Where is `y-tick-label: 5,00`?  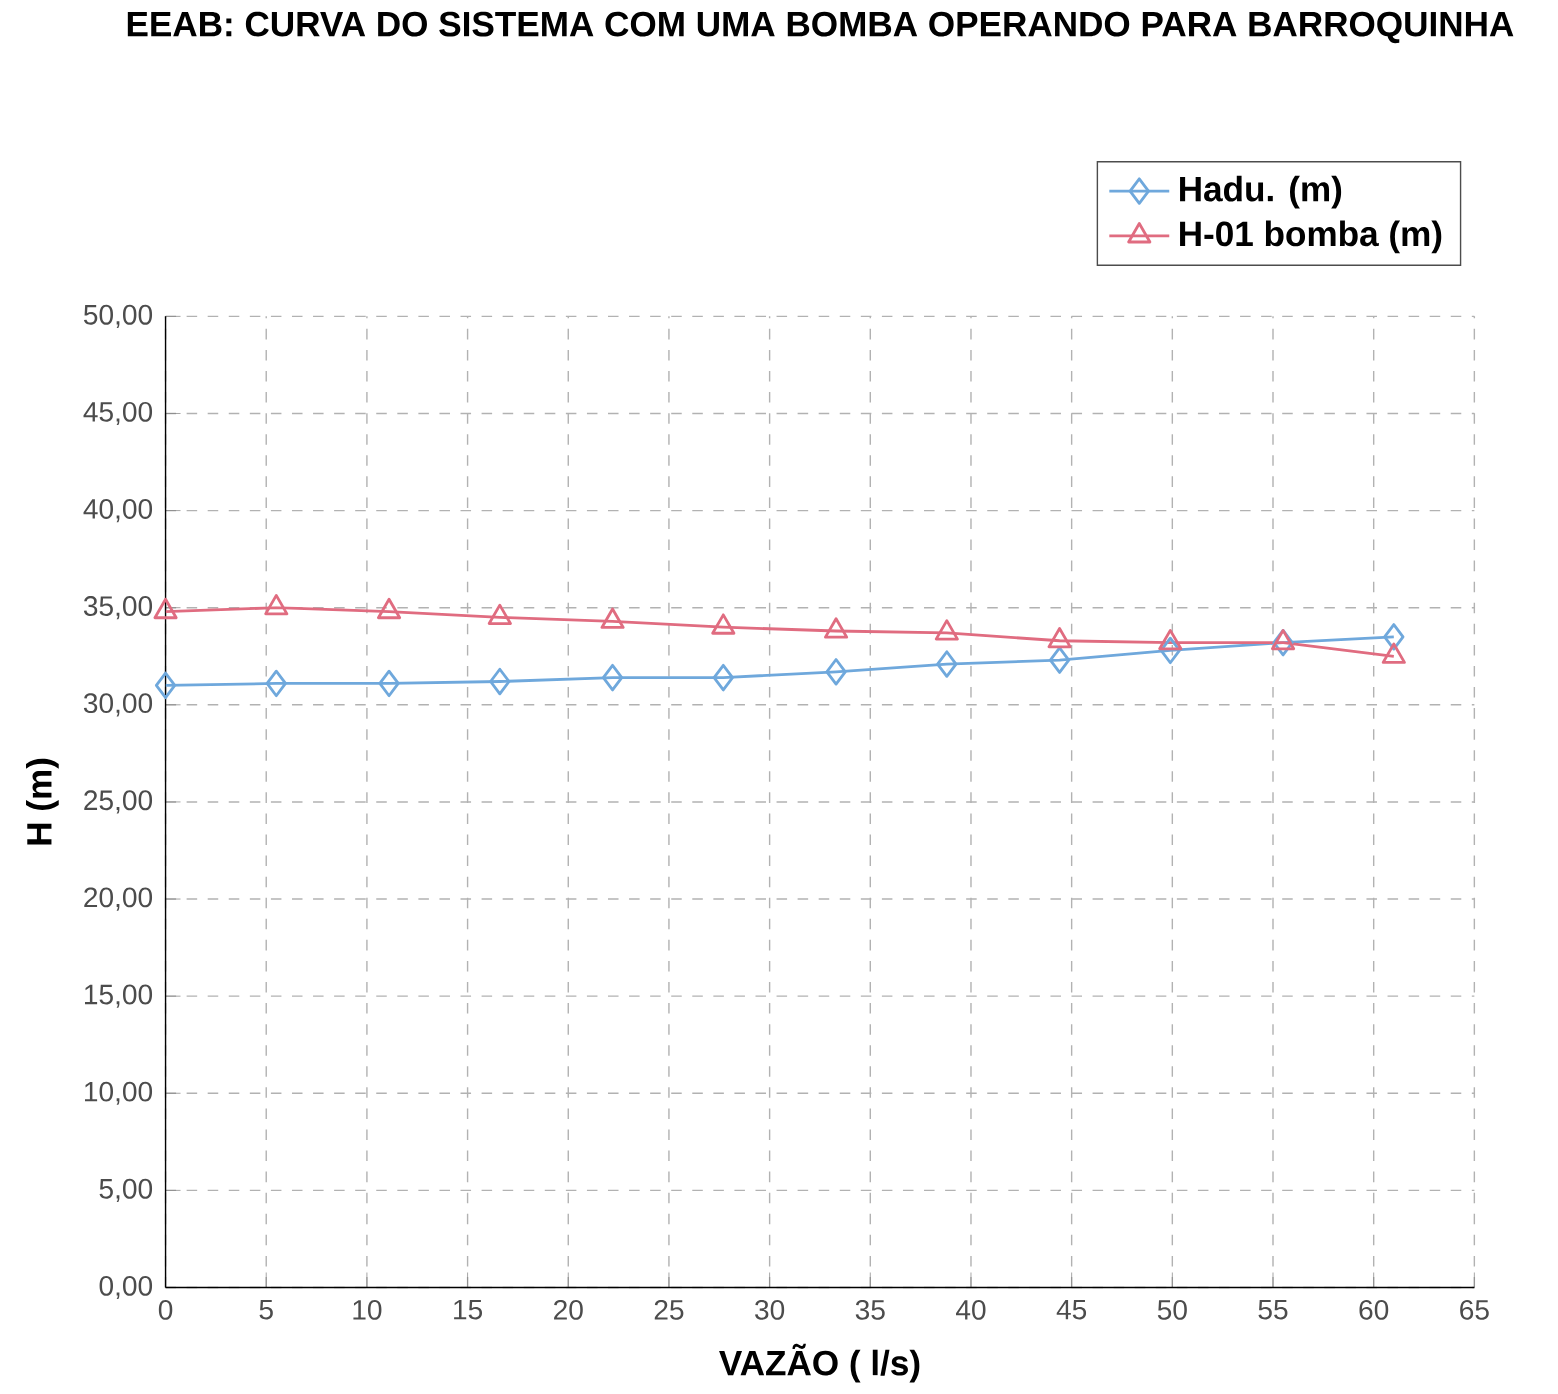 y-tick-label: 5,00 is located at coordinates (126, 1190).